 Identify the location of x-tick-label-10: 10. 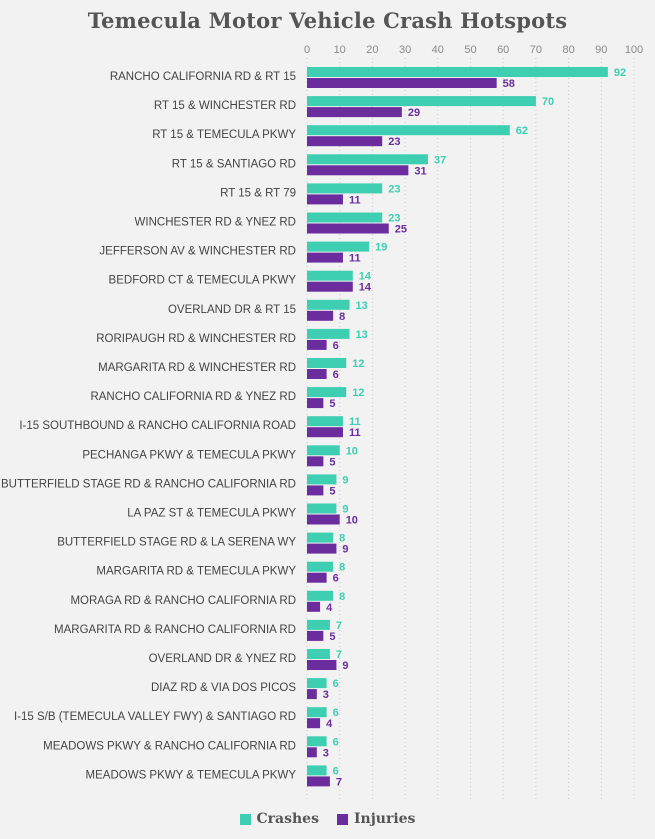
(340, 50).